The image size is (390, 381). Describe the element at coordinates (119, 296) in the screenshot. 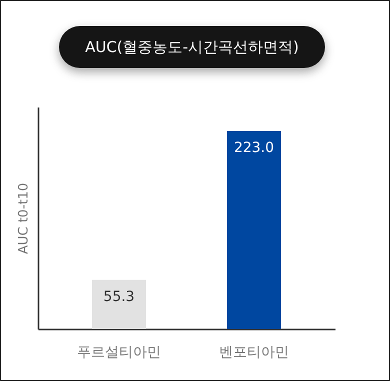

I see `data-label: 55.3` at that location.